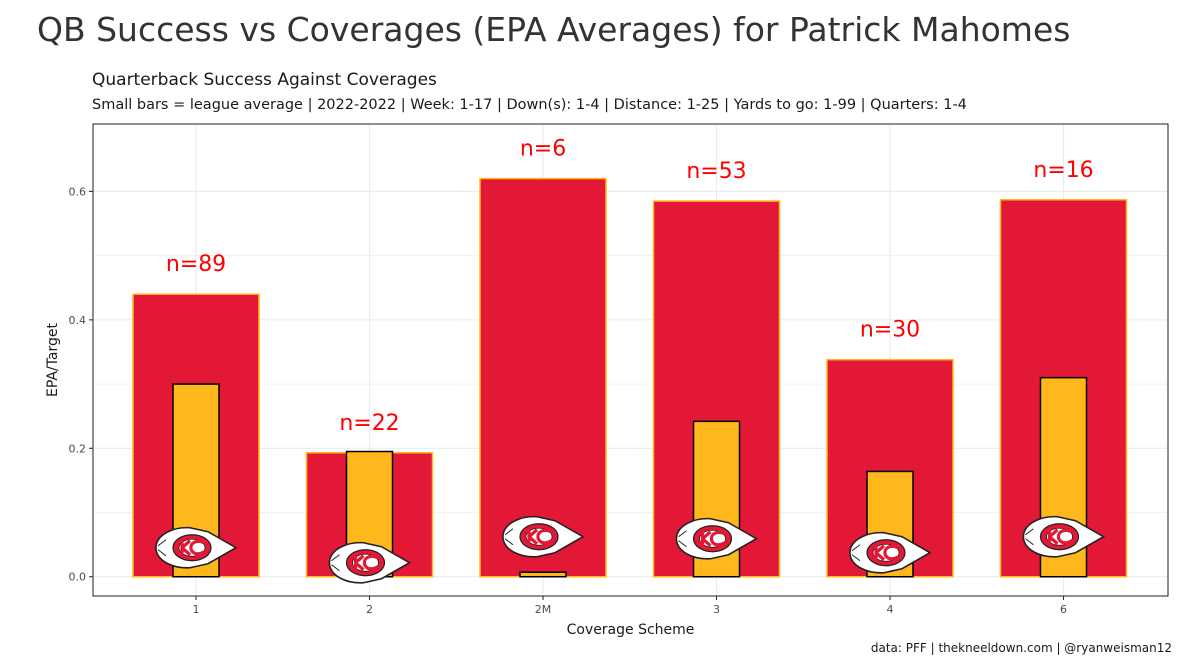 Image resolution: width=1188 pixels, height=667 pixels. I want to click on x-tick-label: 2M, so click(543, 609).